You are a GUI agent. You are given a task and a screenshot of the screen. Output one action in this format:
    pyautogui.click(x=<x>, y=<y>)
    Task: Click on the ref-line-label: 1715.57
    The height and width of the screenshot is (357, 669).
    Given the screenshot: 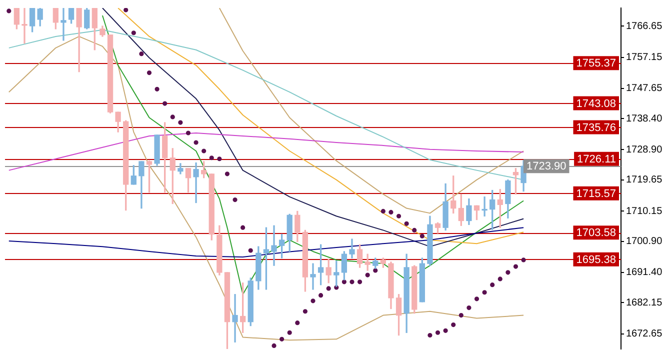 What is the action you would take?
    pyautogui.click(x=596, y=194)
    